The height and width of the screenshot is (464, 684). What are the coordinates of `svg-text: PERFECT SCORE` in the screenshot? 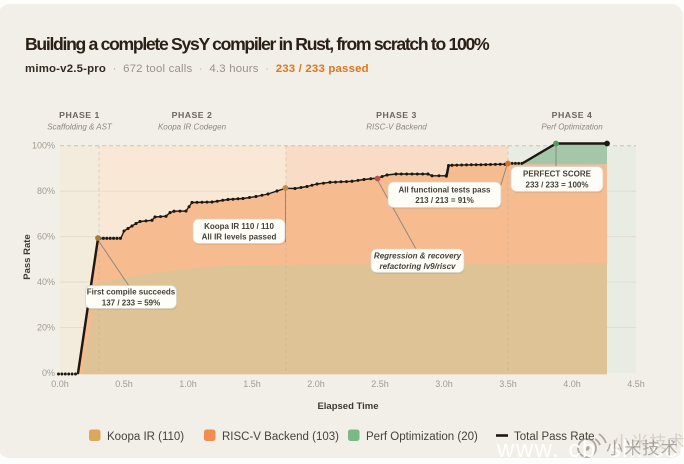 It's located at (557, 174).